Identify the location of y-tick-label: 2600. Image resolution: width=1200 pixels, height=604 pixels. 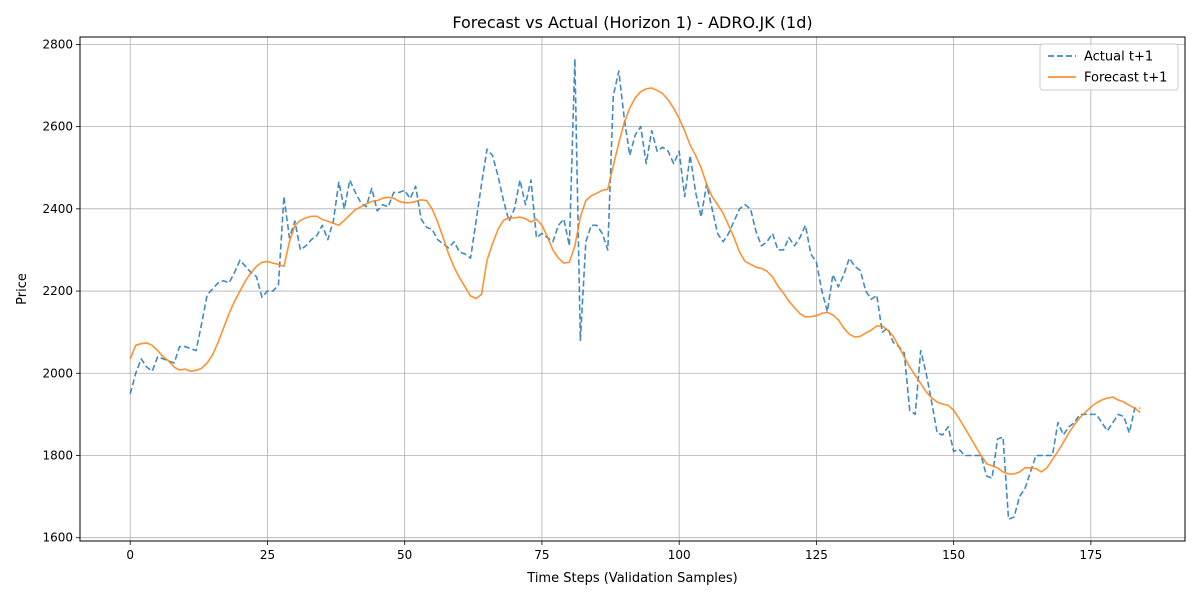
(57, 127).